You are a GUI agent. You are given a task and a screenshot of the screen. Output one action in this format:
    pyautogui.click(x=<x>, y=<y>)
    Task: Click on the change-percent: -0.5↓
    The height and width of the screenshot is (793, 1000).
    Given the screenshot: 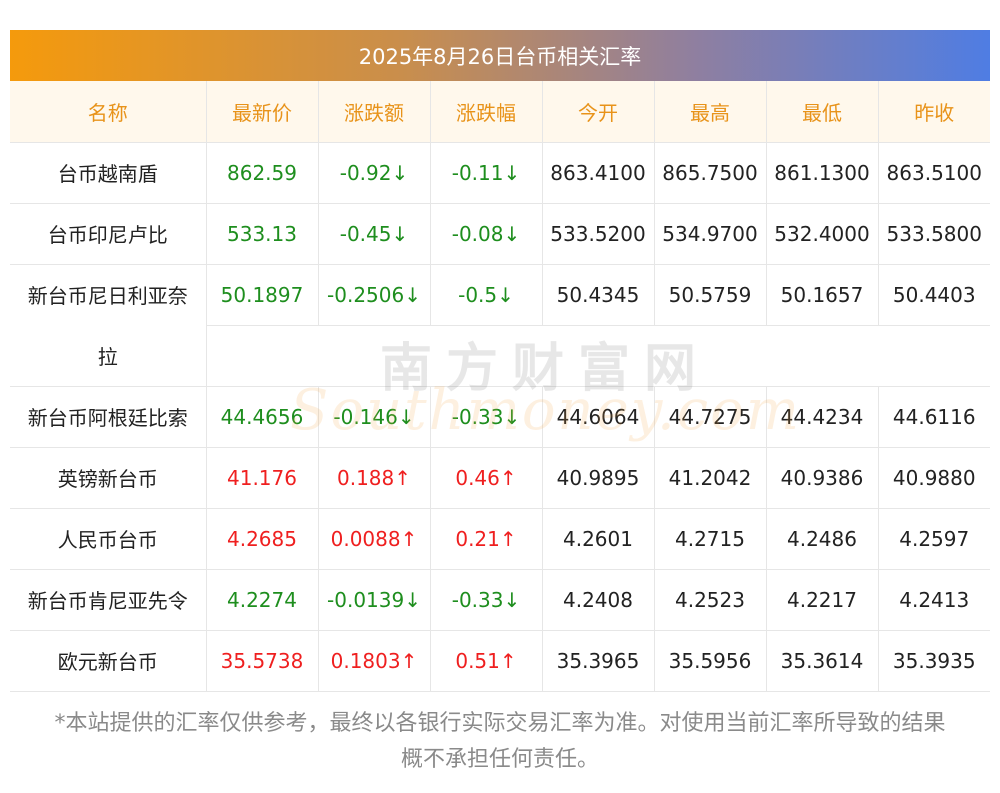 What is the action you would take?
    pyautogui.click(x=486, y=295)
    